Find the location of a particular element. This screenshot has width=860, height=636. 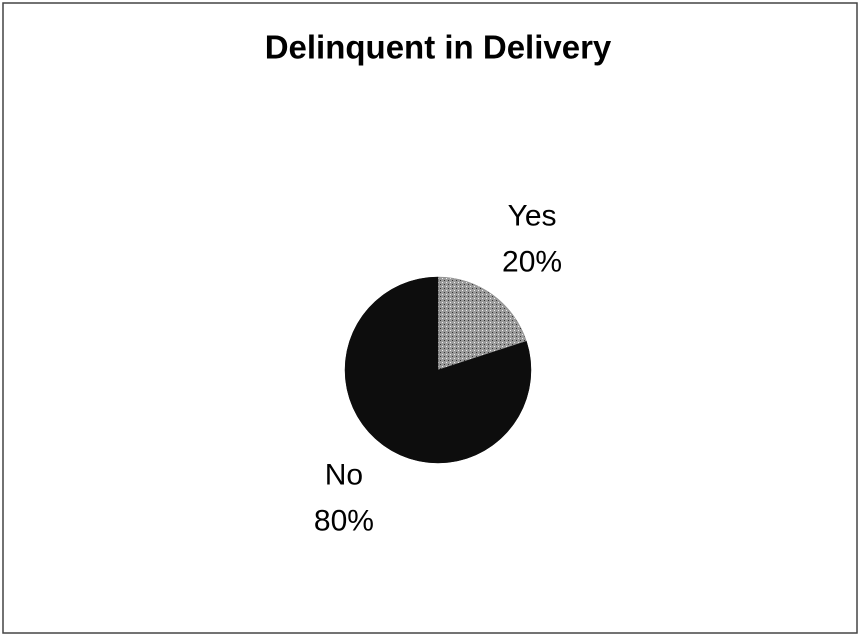

chart-title: Delinquent in Delivery is located at coordinates (438, 47).